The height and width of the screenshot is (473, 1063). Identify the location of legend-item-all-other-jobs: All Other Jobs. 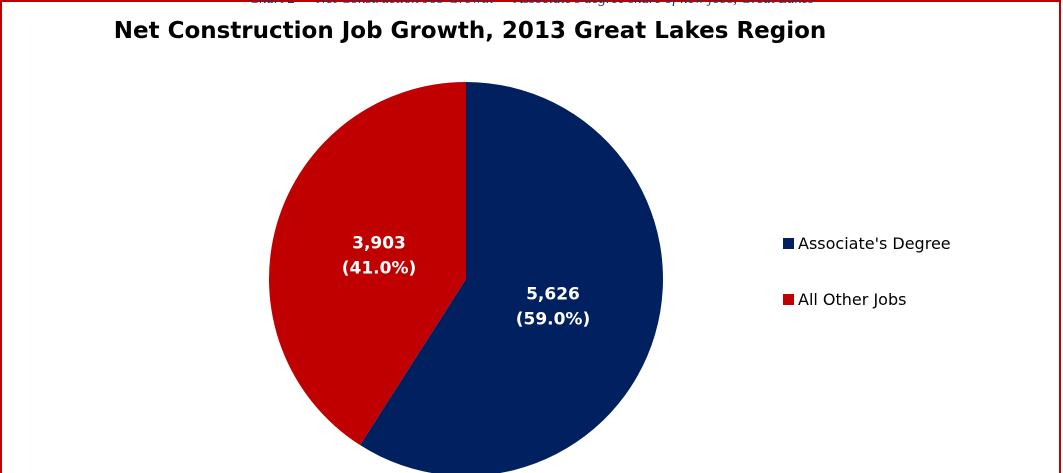
(867, 299).